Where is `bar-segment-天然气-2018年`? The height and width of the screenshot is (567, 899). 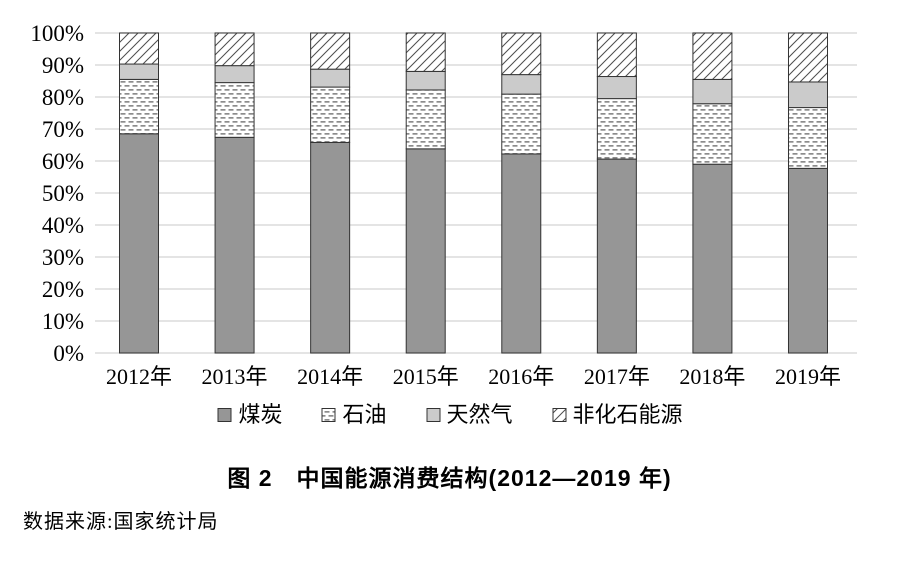
bar-segment-天然气-2018年 is located at coordinates (712, 91).